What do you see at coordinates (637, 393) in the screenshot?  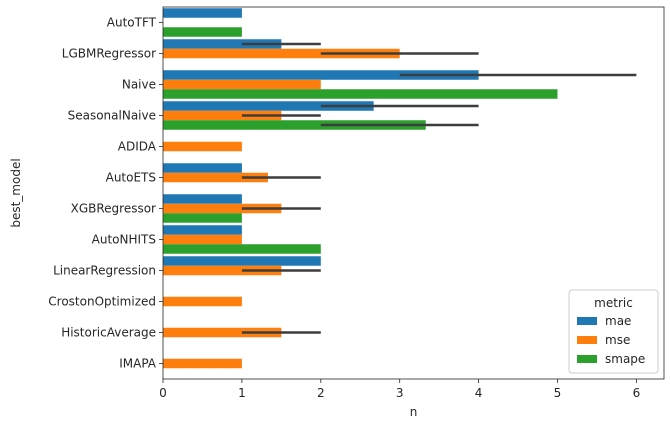 I see `x-tick-label-6: 6` at bounding box center [637, 393].